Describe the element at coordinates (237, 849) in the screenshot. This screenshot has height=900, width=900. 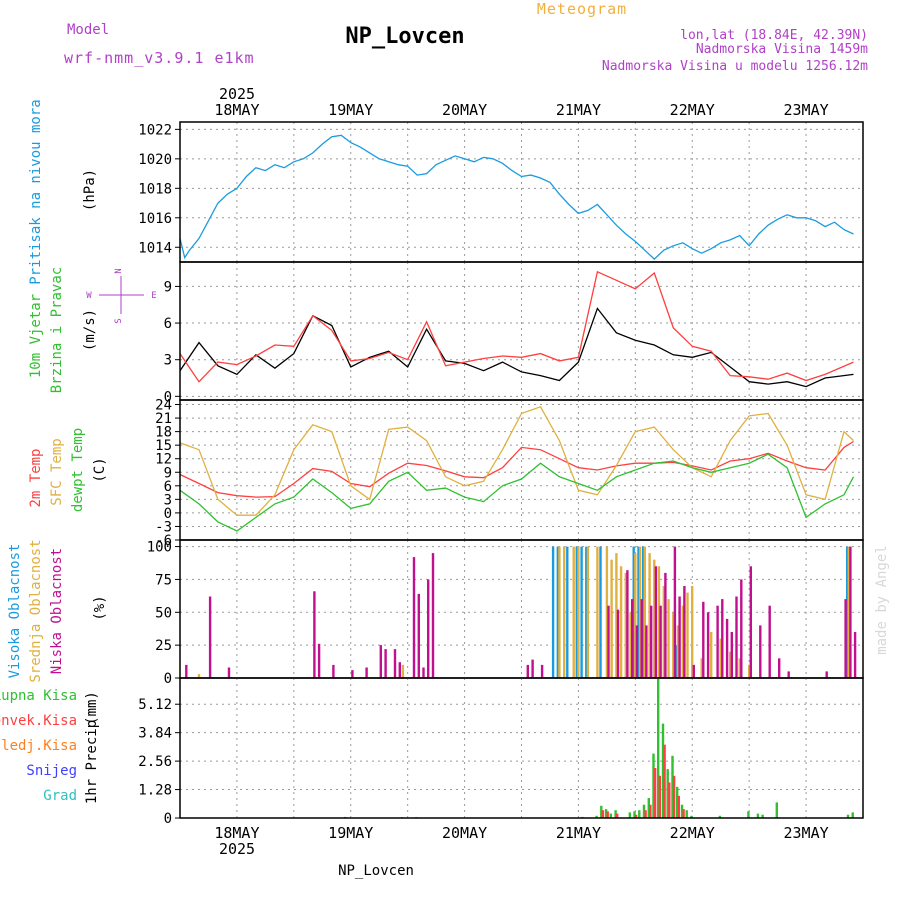
I see `year-bottom: 2025` at that location.